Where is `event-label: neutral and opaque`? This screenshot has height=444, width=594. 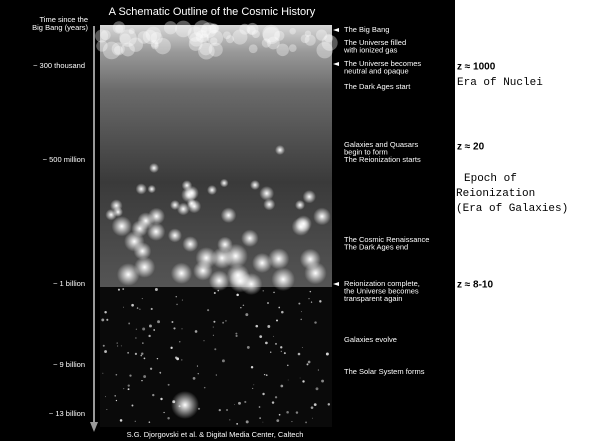
event-label: neutral and opaque is located at coordinates (376, 70).